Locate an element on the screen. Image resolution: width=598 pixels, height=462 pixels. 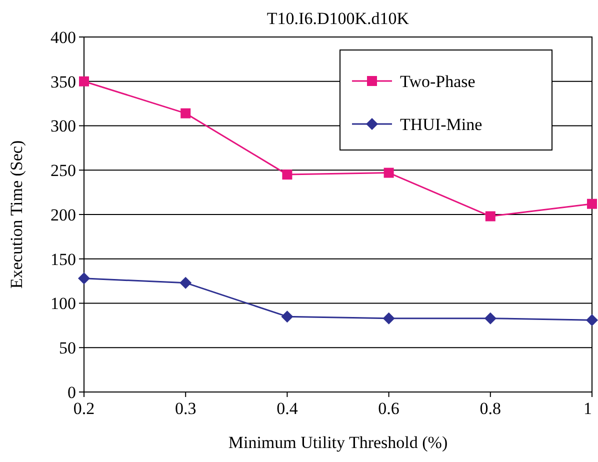
x-tick-label: 0.2 is located at coordinates (84, 408).